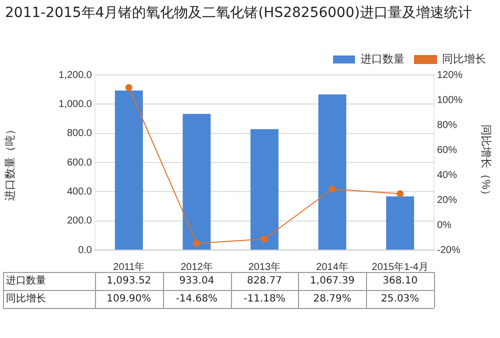  Describe the element at coordinates (196, 266) in the screenshot. I see `x-tick-label: 2012年` at that location.